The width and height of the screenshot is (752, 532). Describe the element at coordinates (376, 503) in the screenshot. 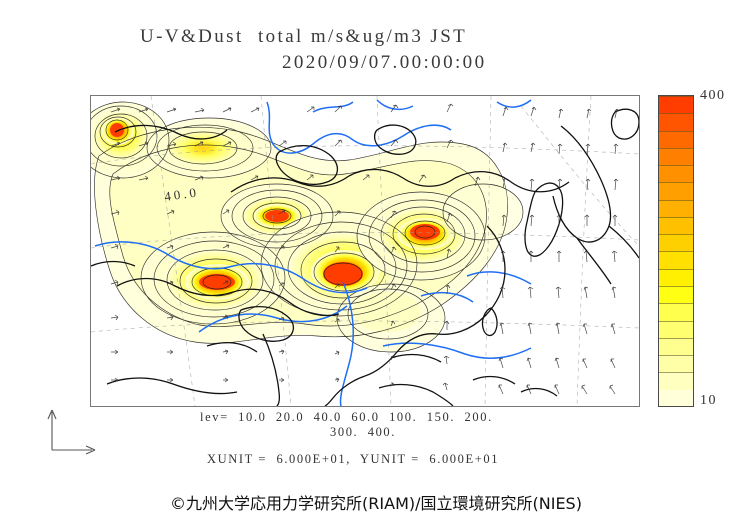

I see `copyright-credit: ©九州大学応用力学研究所(RIAM)/国立環境研究所(NIES)` at that location.